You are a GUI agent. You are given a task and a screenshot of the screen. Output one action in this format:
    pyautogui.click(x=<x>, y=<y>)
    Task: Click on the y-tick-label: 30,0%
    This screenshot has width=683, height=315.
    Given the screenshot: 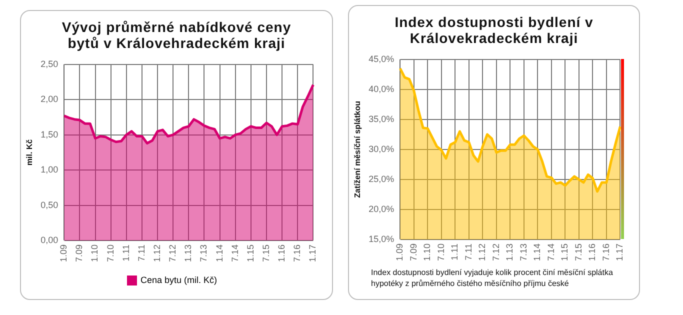 What is the action you would take?
    pyautogui.click(x=381, y=149)
    